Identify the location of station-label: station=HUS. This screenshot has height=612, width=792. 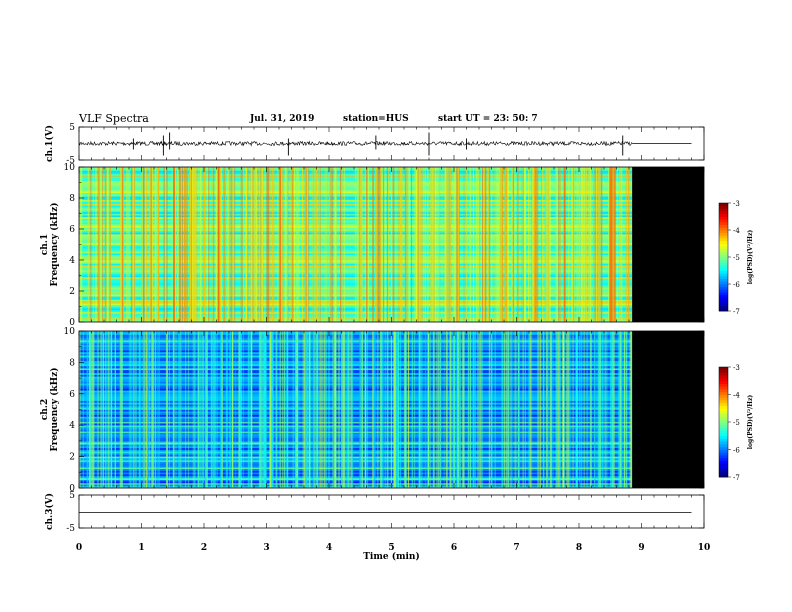
(376, 119).